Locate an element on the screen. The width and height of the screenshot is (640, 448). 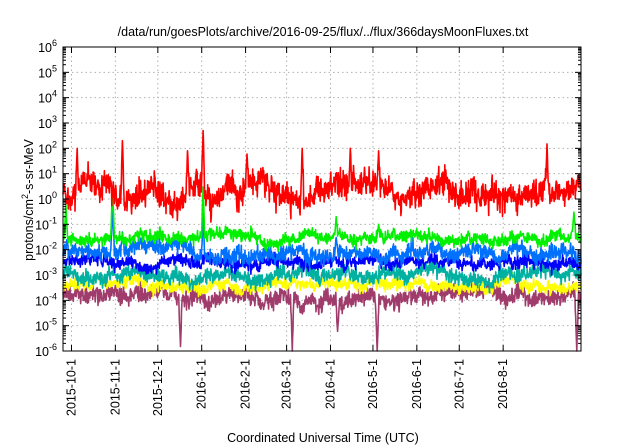
x-tick-label: 2016-2-1 is located at coordinates (246, 384).